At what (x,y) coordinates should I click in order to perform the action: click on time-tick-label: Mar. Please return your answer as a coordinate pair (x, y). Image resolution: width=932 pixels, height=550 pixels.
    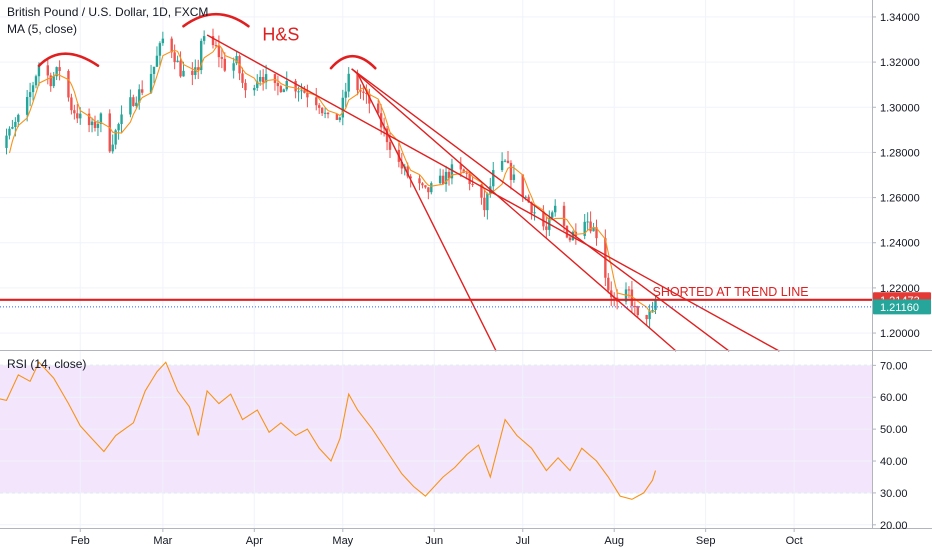
    Looking at the image, I should click on (162, 541).